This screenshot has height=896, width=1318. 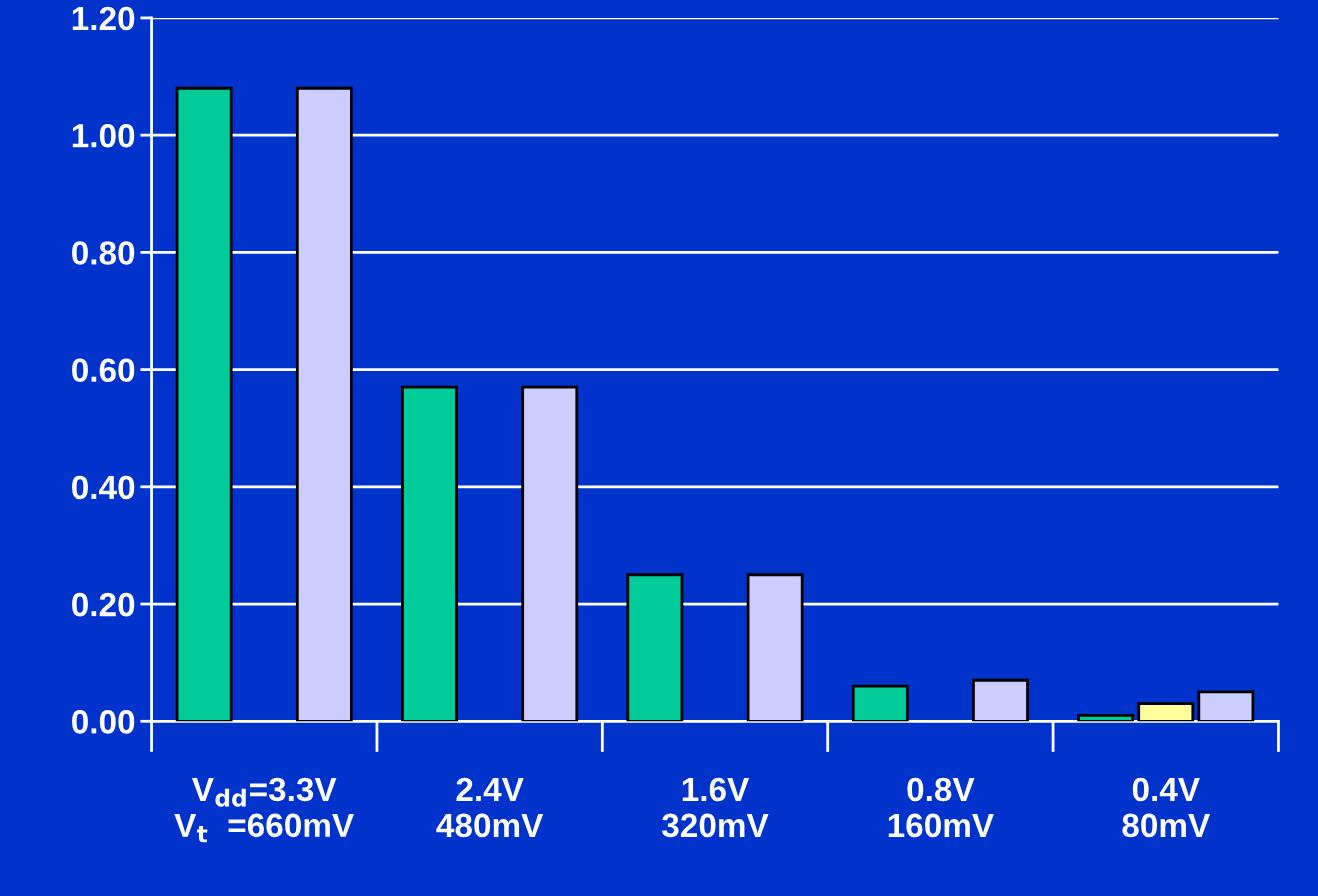 What do you see at coordinates (103, 722) in the screenshot?
I see `y-tick-label: 0.00` at bounding box center [103, 722].